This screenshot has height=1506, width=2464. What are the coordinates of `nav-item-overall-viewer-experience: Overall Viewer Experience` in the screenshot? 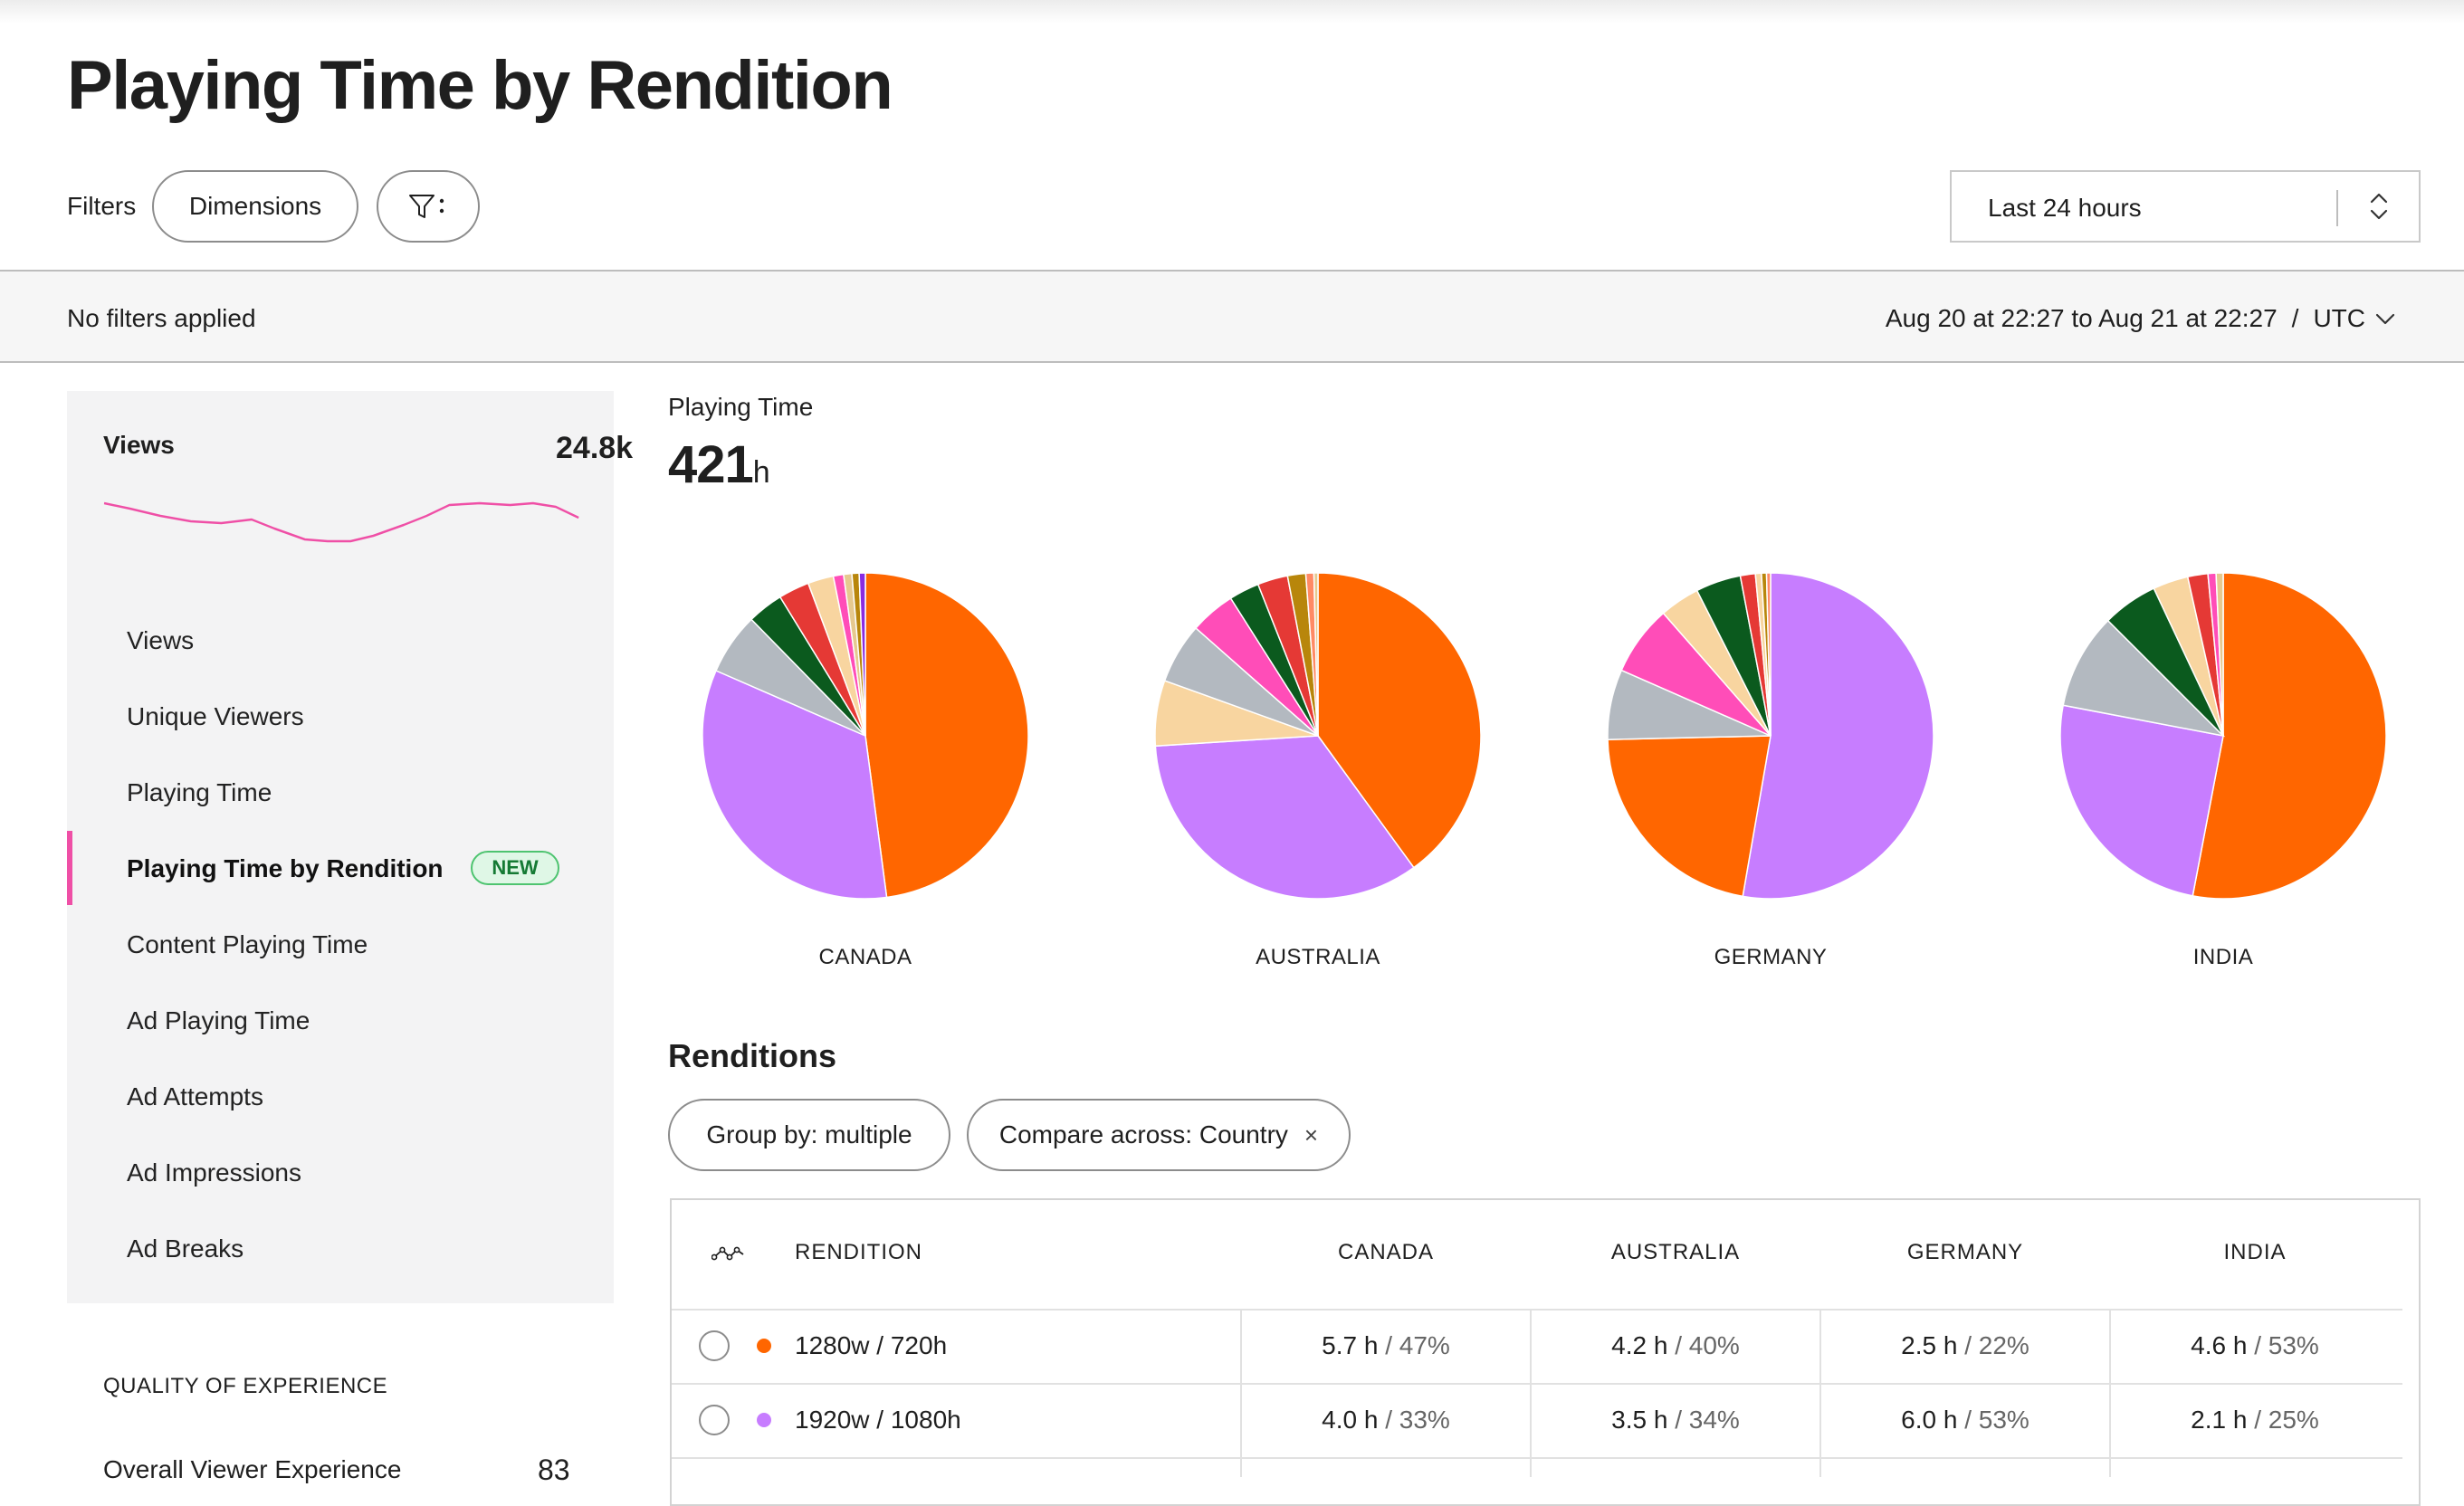 It's located at (252, 1469).